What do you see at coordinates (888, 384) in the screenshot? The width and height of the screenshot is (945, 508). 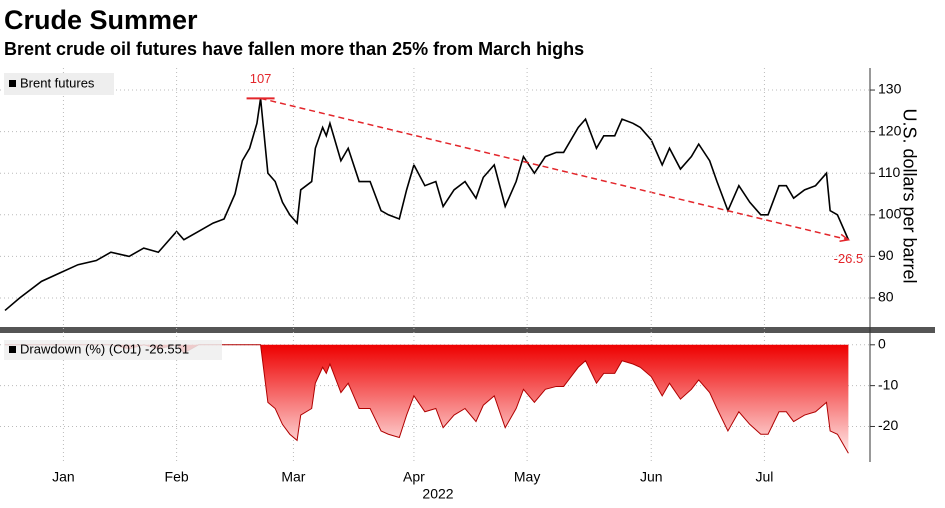 I see `y-tick-label: -10` at bounding box center [888, 384].